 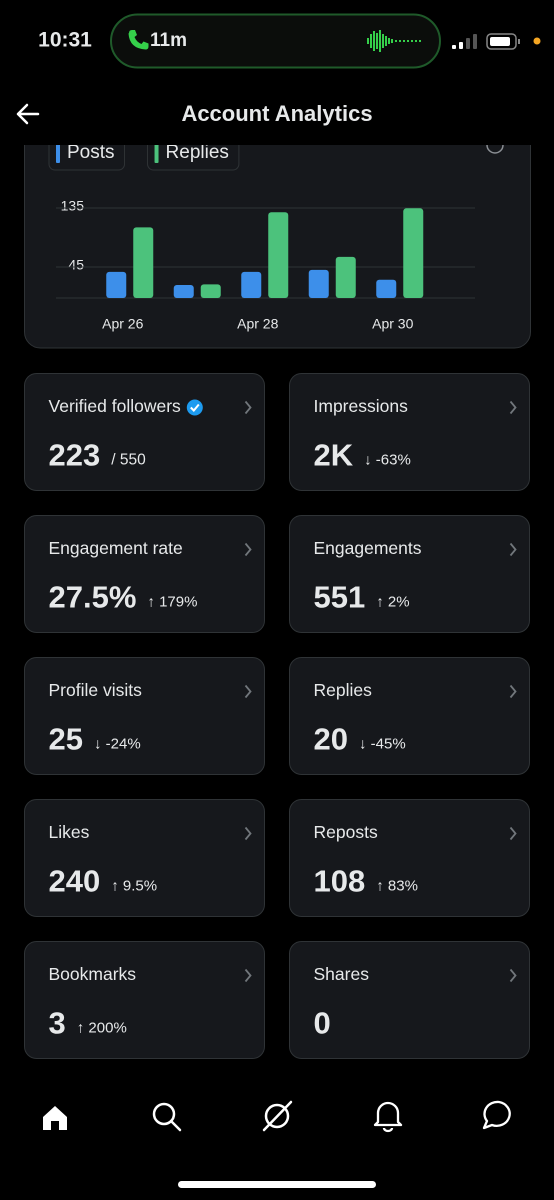 I want to click on metric-value: 20, so click(x=331, y=739).